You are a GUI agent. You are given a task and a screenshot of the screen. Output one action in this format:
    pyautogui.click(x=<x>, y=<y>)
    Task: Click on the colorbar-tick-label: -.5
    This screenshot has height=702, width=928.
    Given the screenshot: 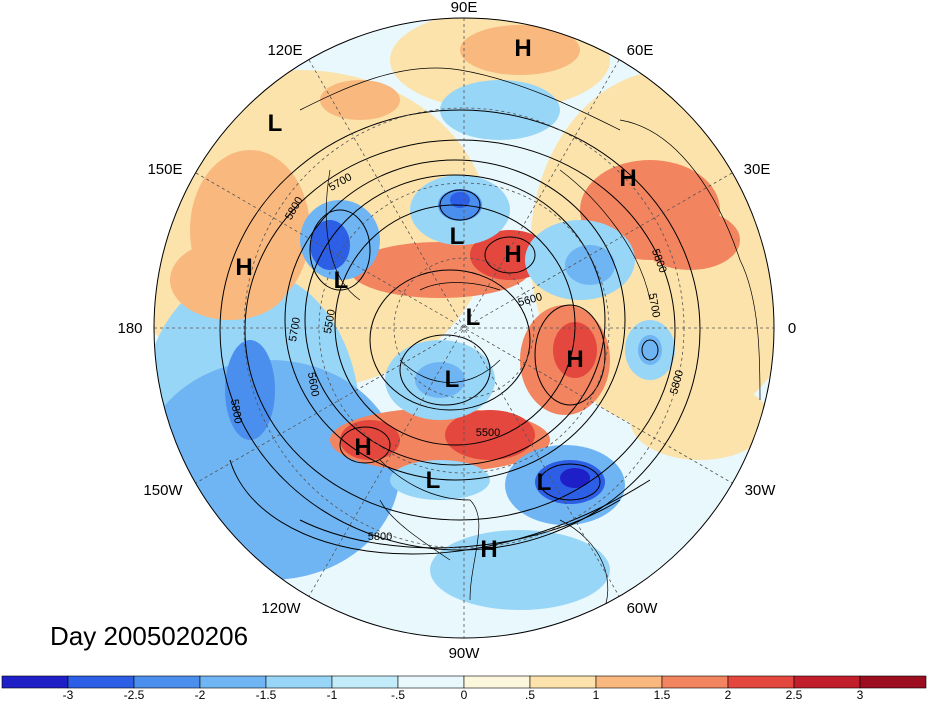 What is the action you would take?
    pyautogui.click(x=398, y=695)
    